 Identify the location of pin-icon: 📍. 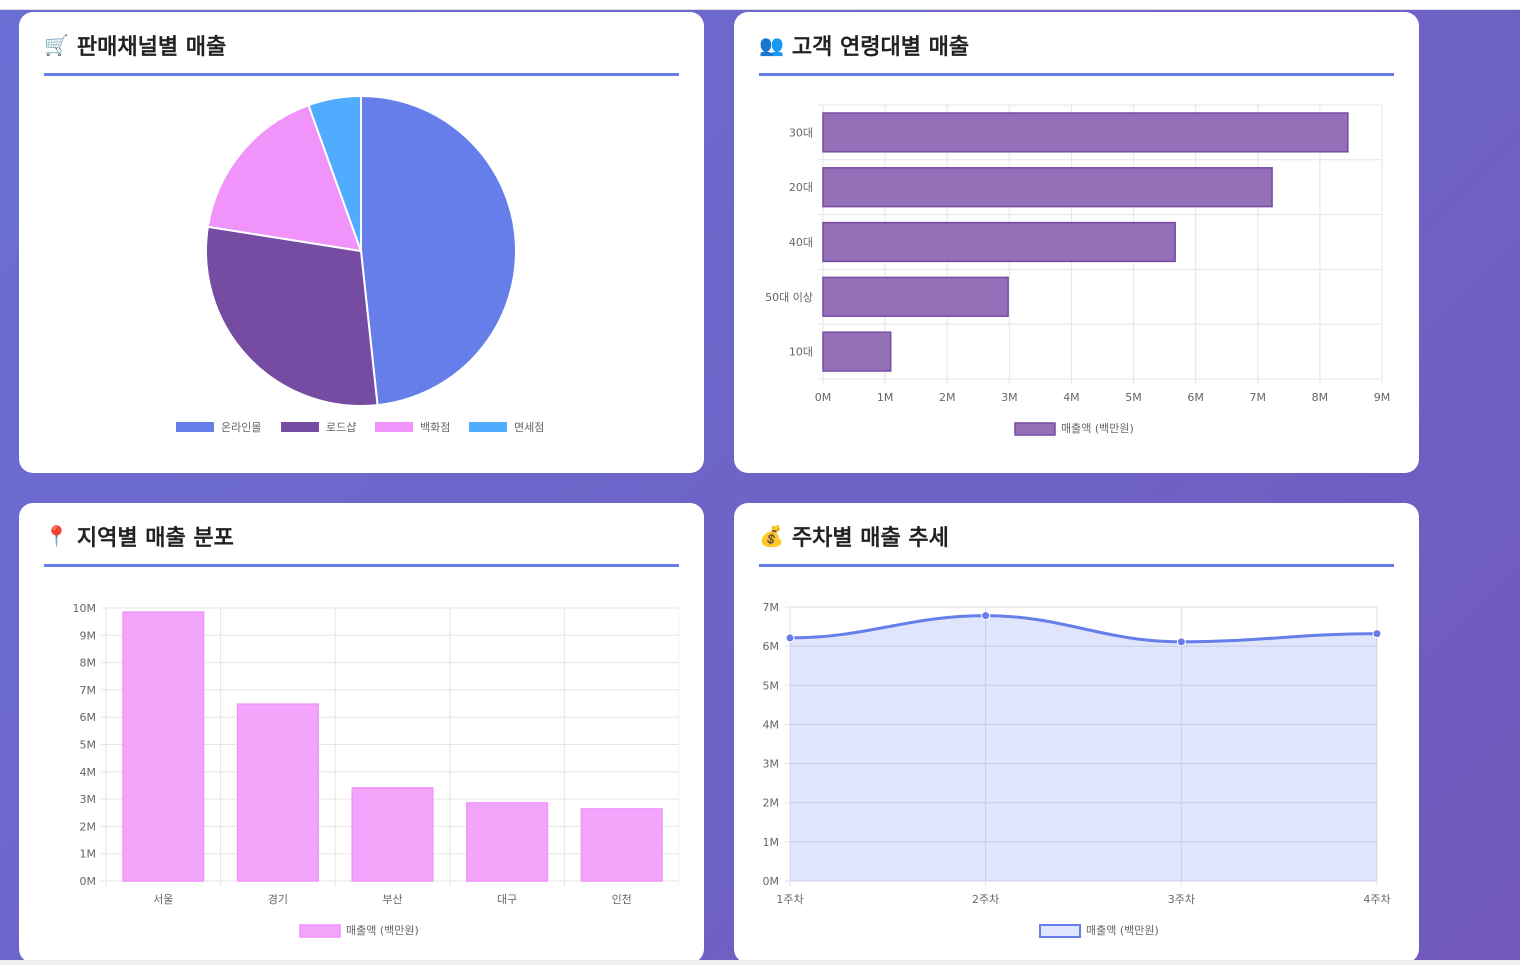
(56, 535).